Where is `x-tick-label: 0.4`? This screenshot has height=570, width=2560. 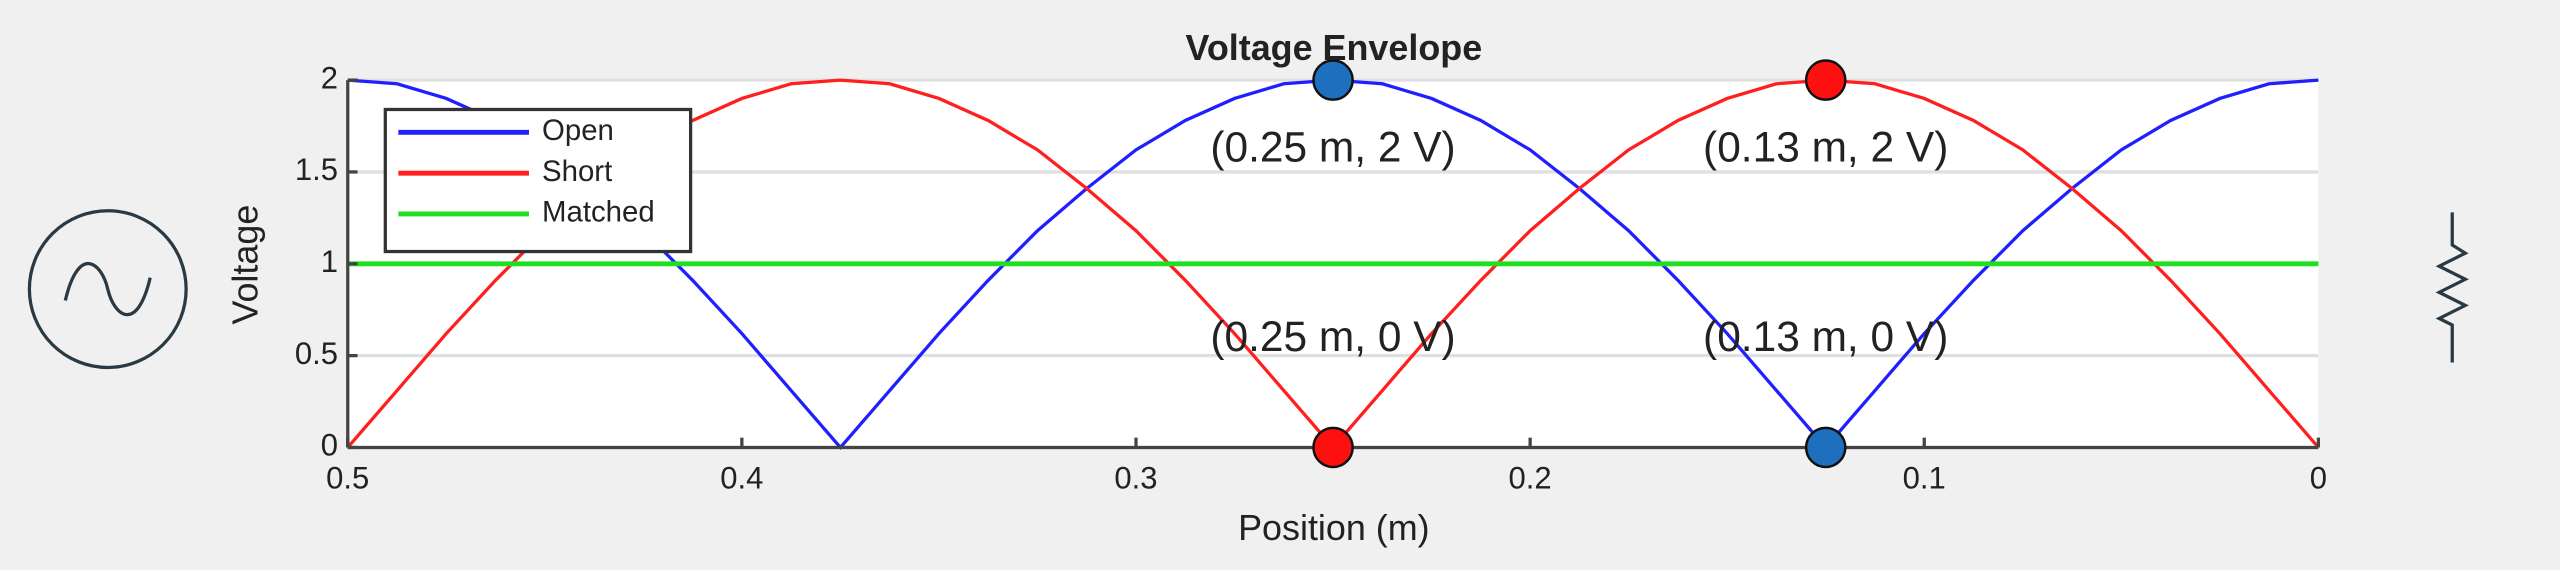 x-tick-label: 0.4 is located at coordinates (741, 477).